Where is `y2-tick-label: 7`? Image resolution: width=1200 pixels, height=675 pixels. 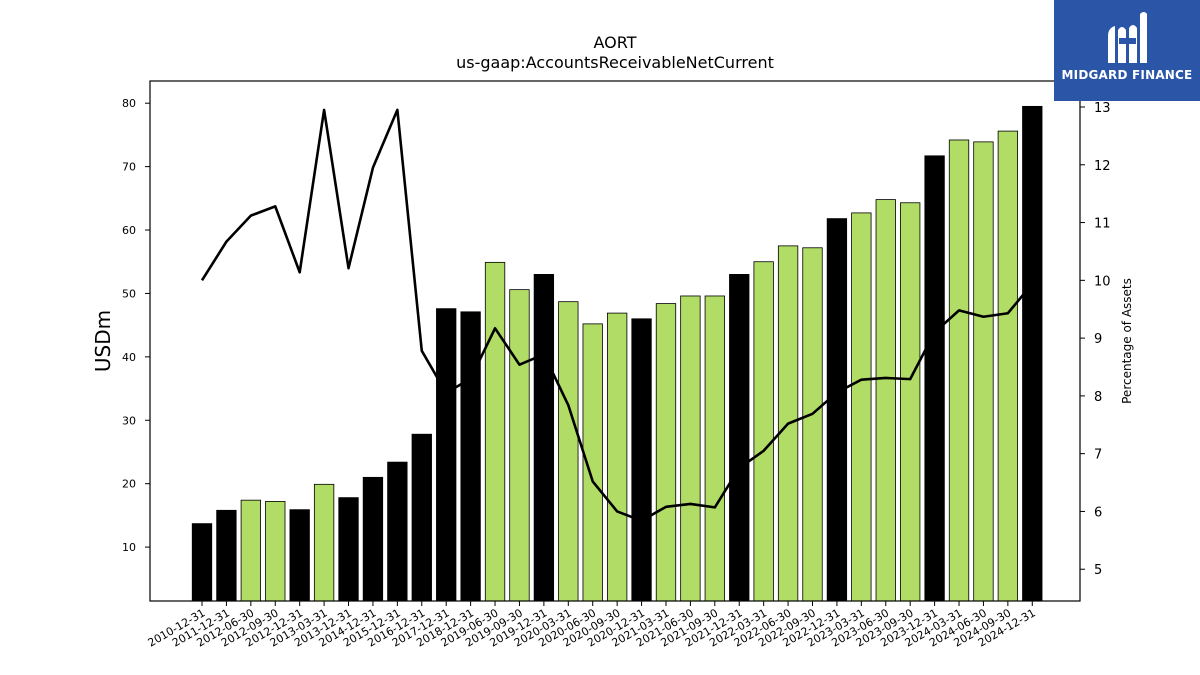 y2-tick-label: 7 is located at coordinates (1098, 455).